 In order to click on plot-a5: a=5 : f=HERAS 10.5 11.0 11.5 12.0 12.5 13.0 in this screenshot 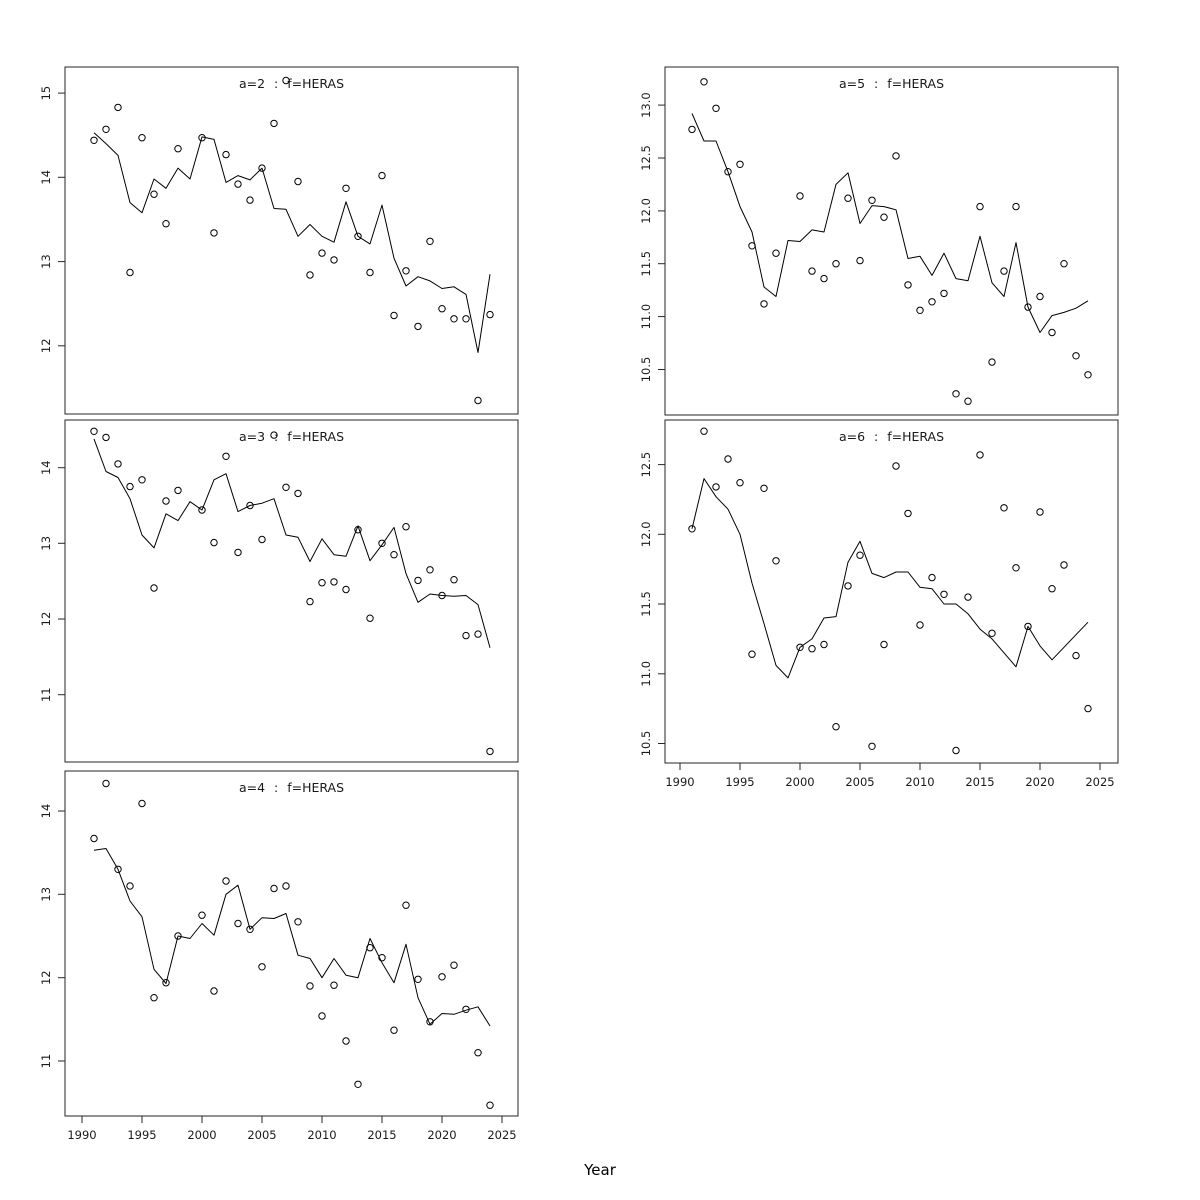, I will do `click(879, 241)`.